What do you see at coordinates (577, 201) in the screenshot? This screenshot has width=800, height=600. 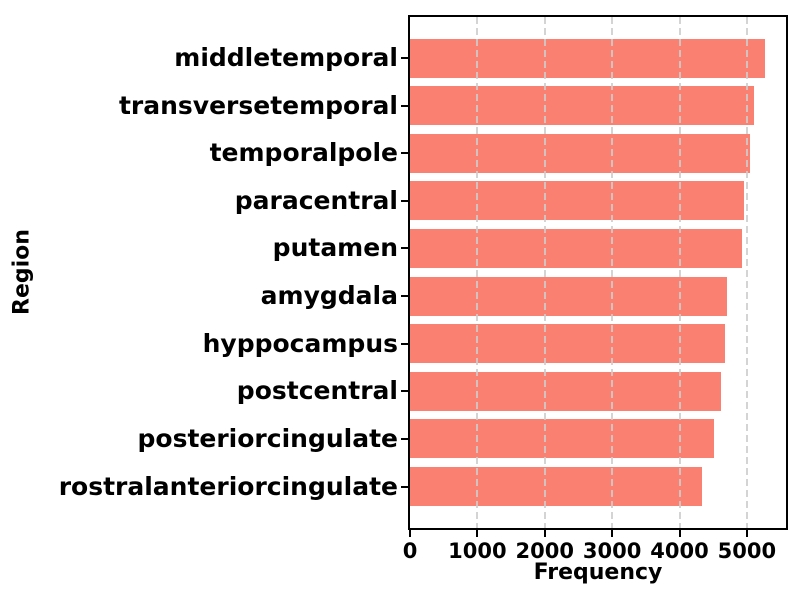 I see `bar-paracentral` at bounding box center [577, 201].